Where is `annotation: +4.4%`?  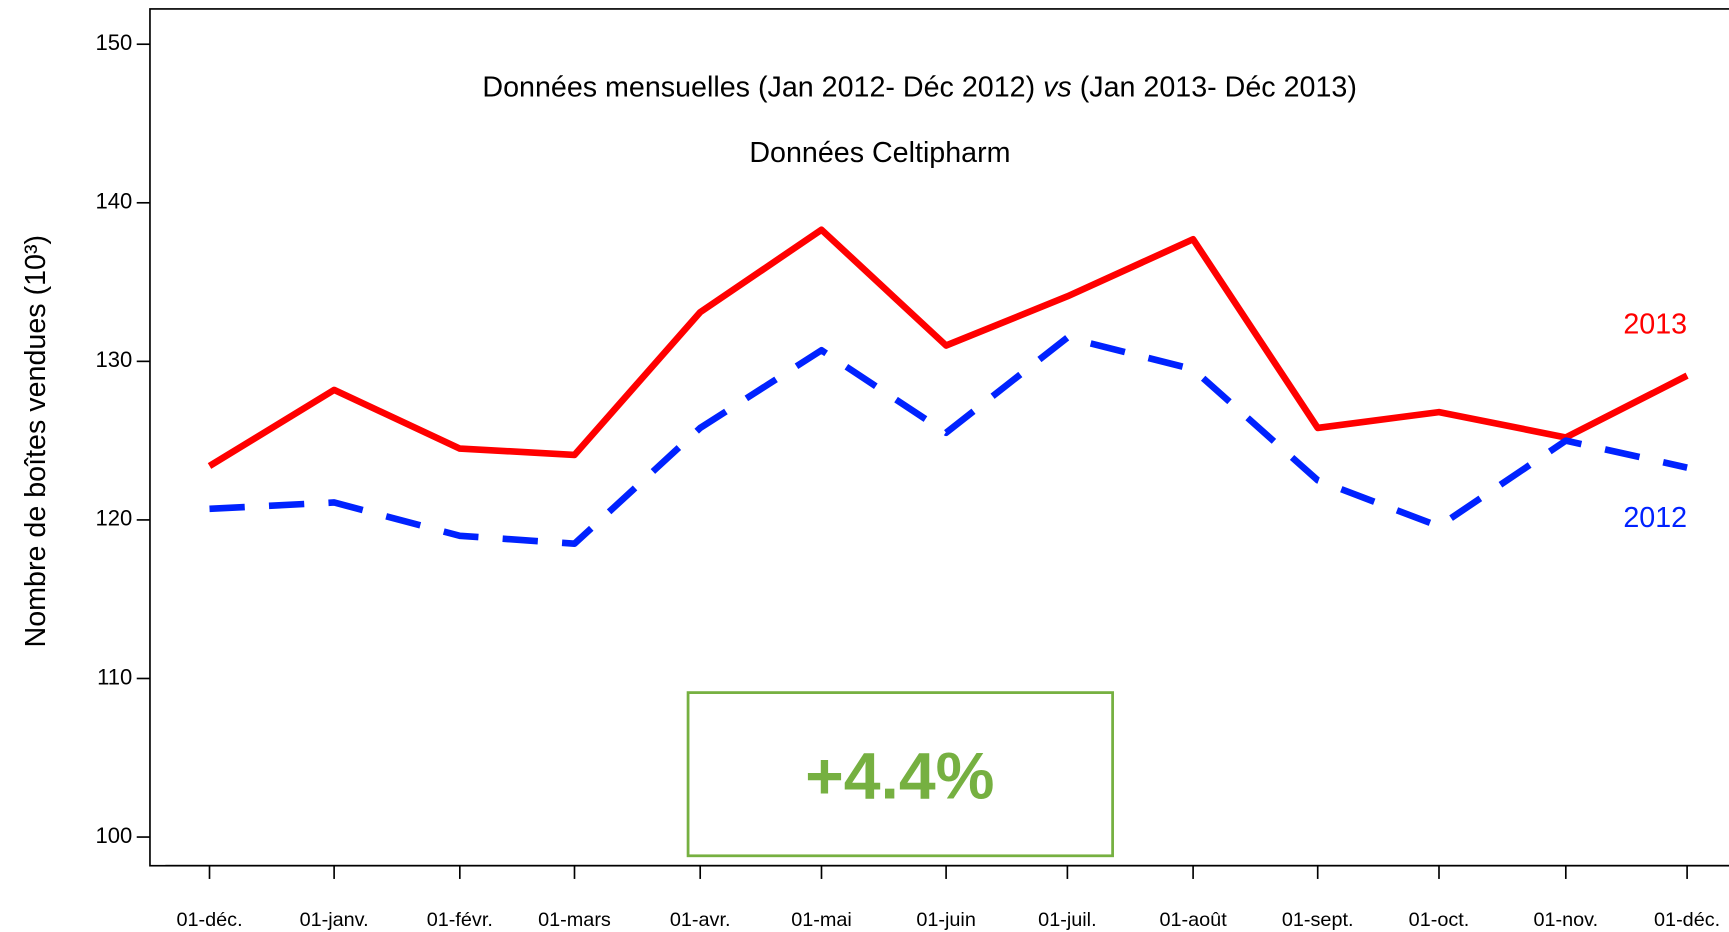 annotation: +4.4% is located at coordinates (899, 776).